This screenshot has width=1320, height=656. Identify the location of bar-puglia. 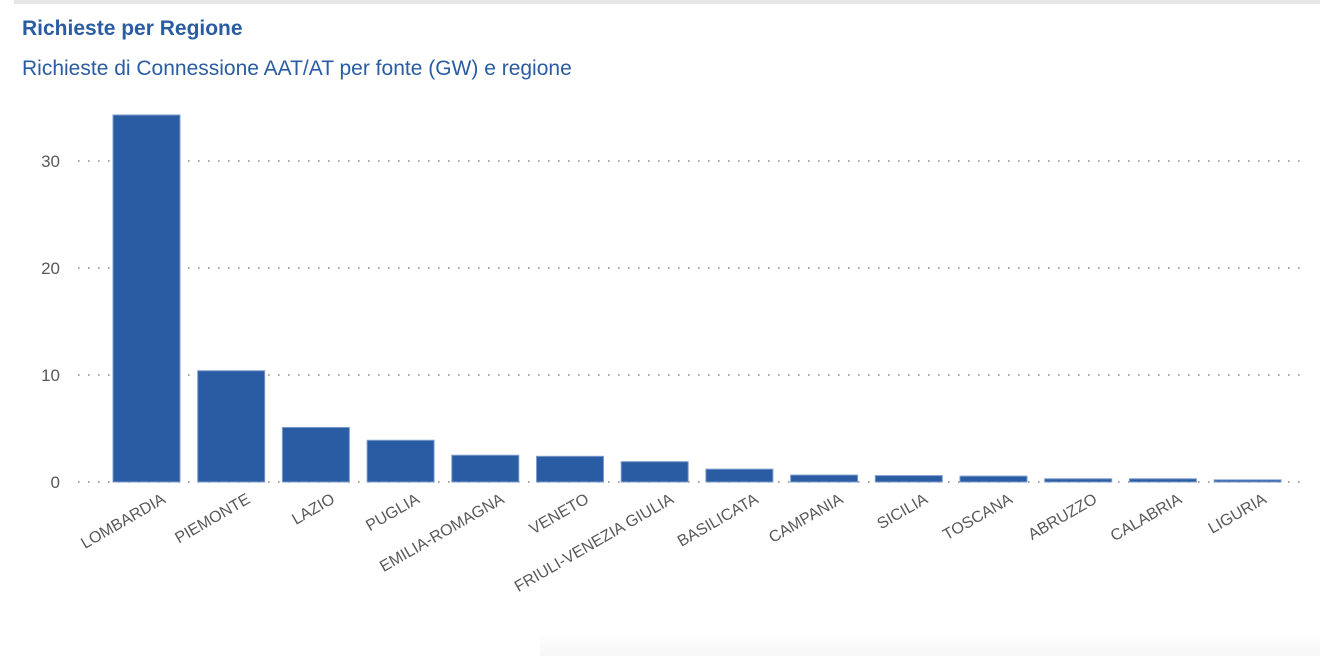
(400, 461).